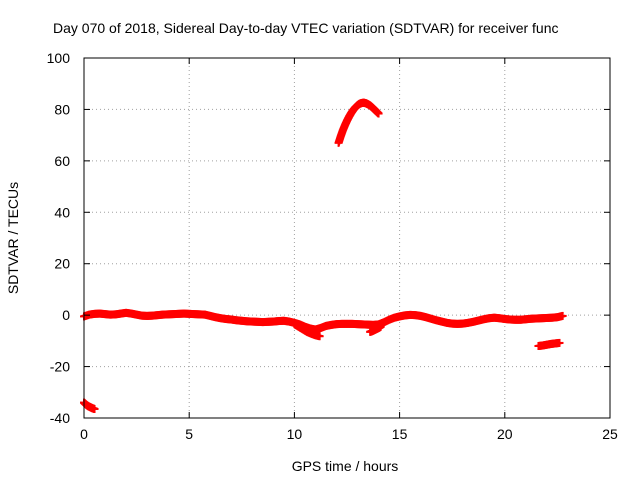 The width and height of the screenshot is (640, 480). Describe the element at coordinates (400, 434) in the screenshot. I see `x-tick-label: 15` at that location.